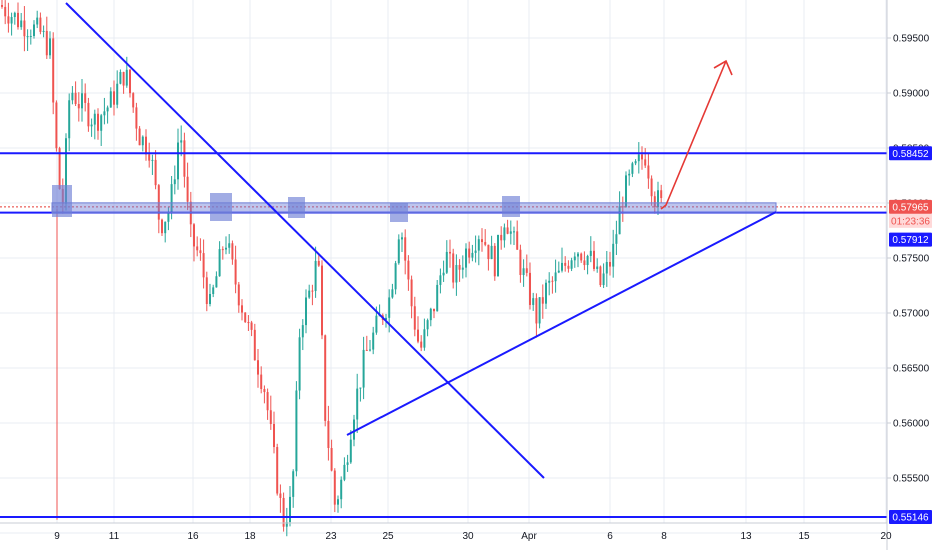  Describe the element at coordinates (910, 335) in the screenshot. I see `price-tags: 0.58452 0.57965 01:23:36 0.57912 0.55146` at that location.